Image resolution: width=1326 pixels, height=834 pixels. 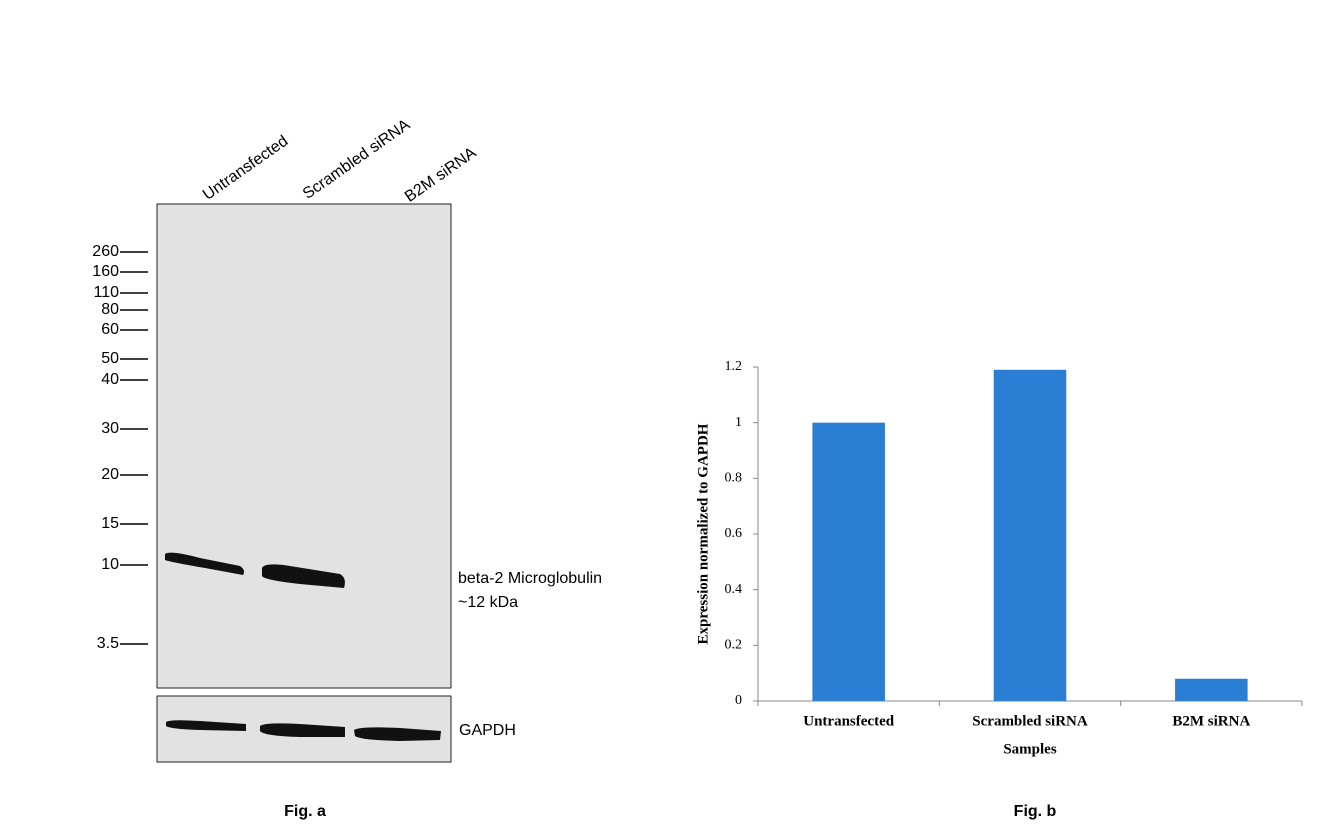 I want to click on marker-label: 160, so click(x=105, y=271).